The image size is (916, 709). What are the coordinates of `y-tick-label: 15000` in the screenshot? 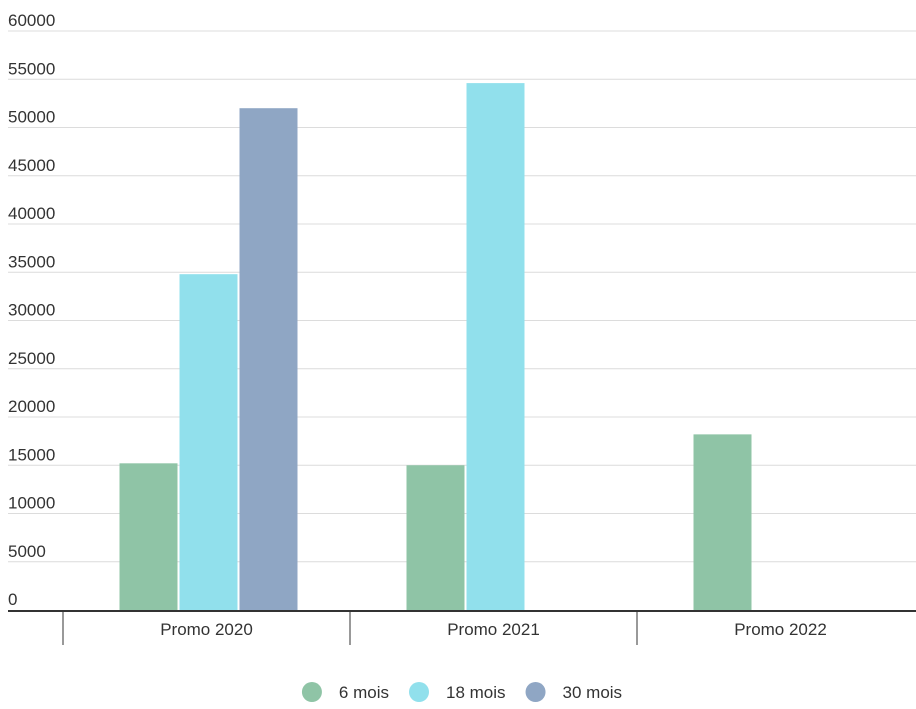 It's located at (31, 454).